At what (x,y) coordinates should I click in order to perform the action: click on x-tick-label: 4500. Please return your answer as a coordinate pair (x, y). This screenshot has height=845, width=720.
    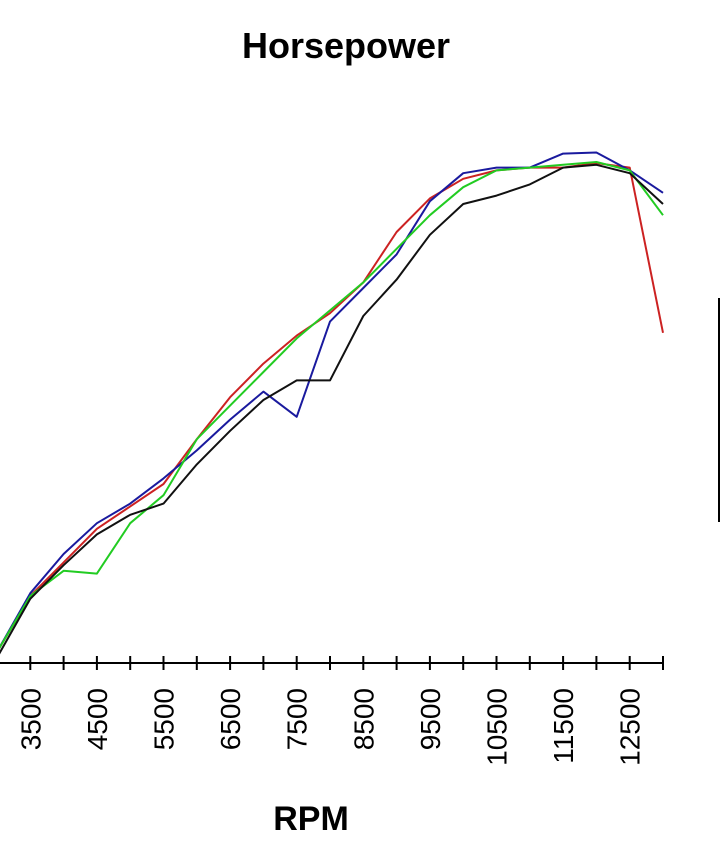
    Looking at the image, I should click on (97, 719).